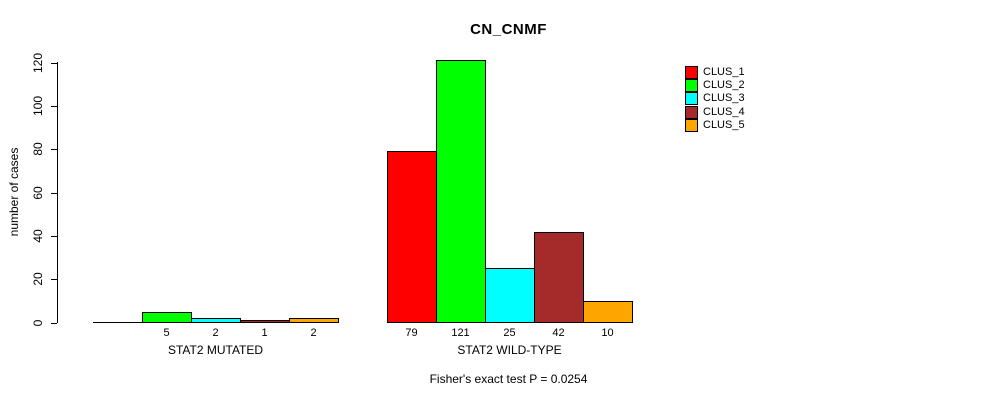 The width and height of the screenshot is (990, 400). What do you see at coordinates (724, 98) in the screenshot?
I see `legend-label: CLUS_3` at bounding box center [724, 98].